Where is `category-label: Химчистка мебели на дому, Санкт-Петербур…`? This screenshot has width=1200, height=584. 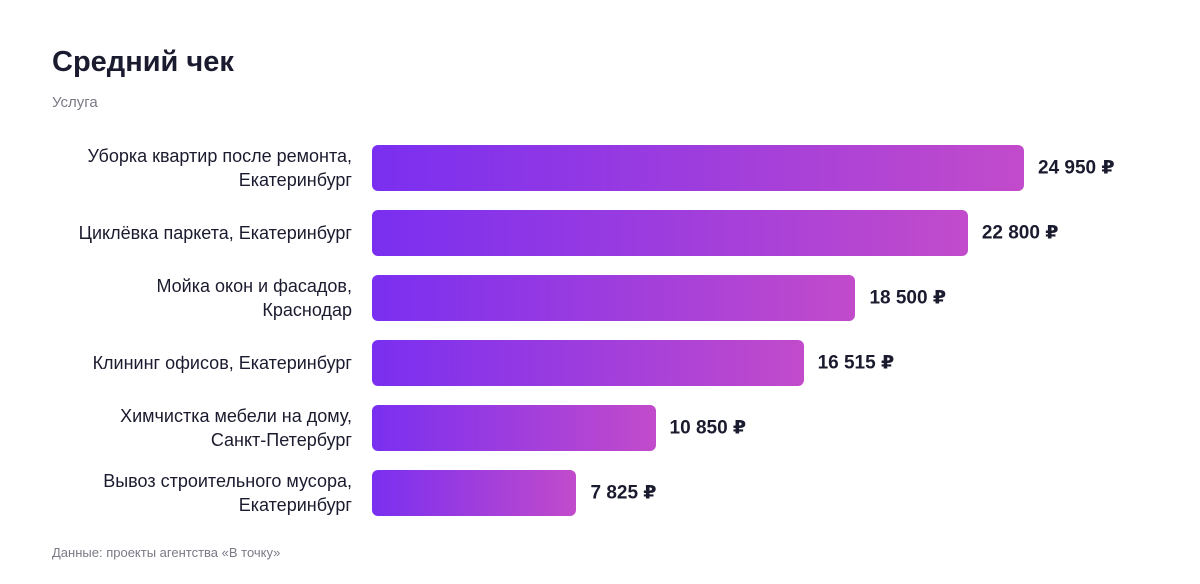
category-label: Химчистка мебели на дому, Санкт-Петербур… is located at coordinates (236, 428).